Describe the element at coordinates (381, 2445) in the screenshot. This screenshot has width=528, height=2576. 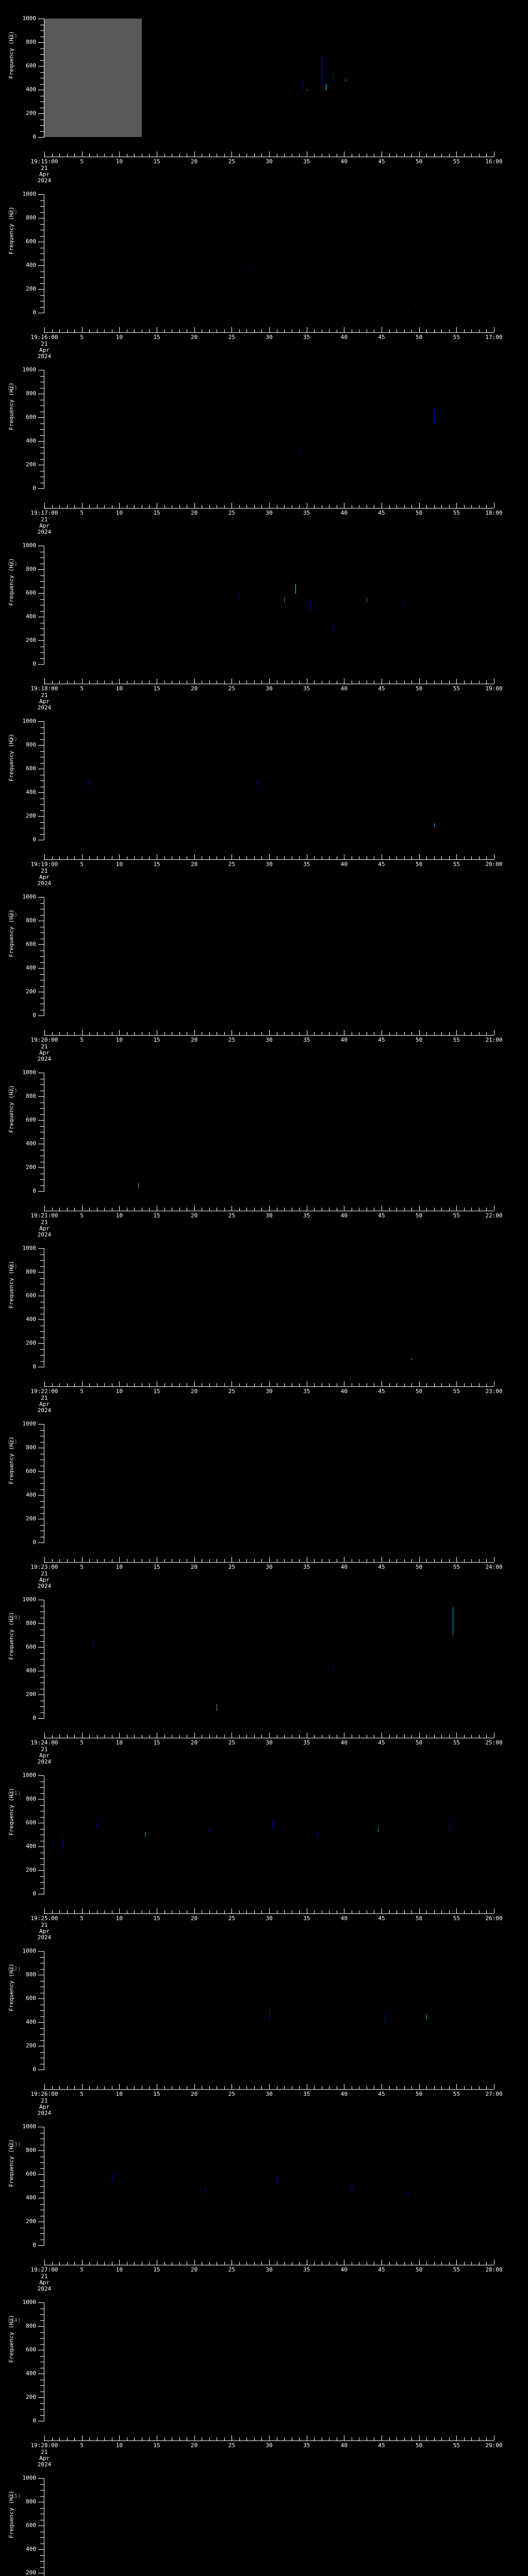
I see `x-axis-tick-label: 45` at that location.